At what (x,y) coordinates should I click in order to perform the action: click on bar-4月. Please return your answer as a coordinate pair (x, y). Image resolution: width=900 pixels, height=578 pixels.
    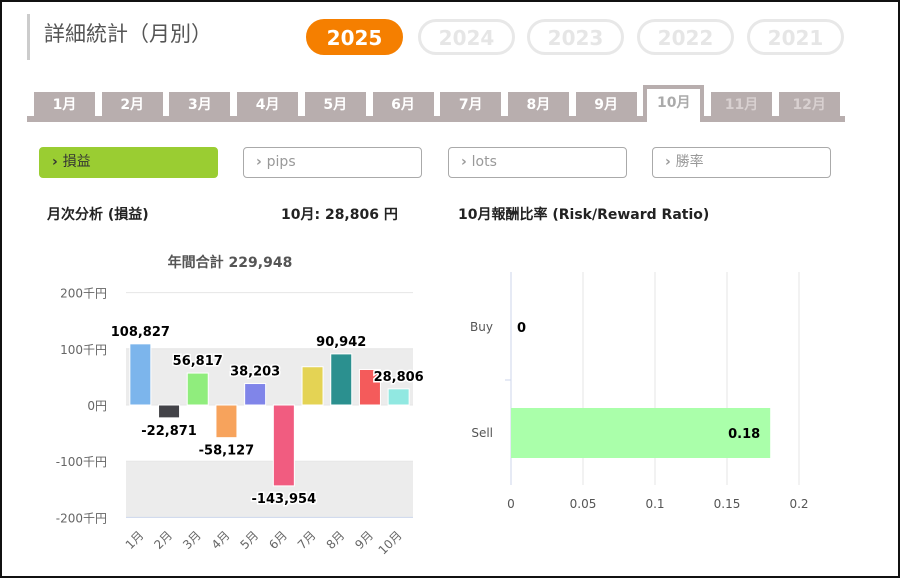
    Looking at the image, I should click on (226, 421).